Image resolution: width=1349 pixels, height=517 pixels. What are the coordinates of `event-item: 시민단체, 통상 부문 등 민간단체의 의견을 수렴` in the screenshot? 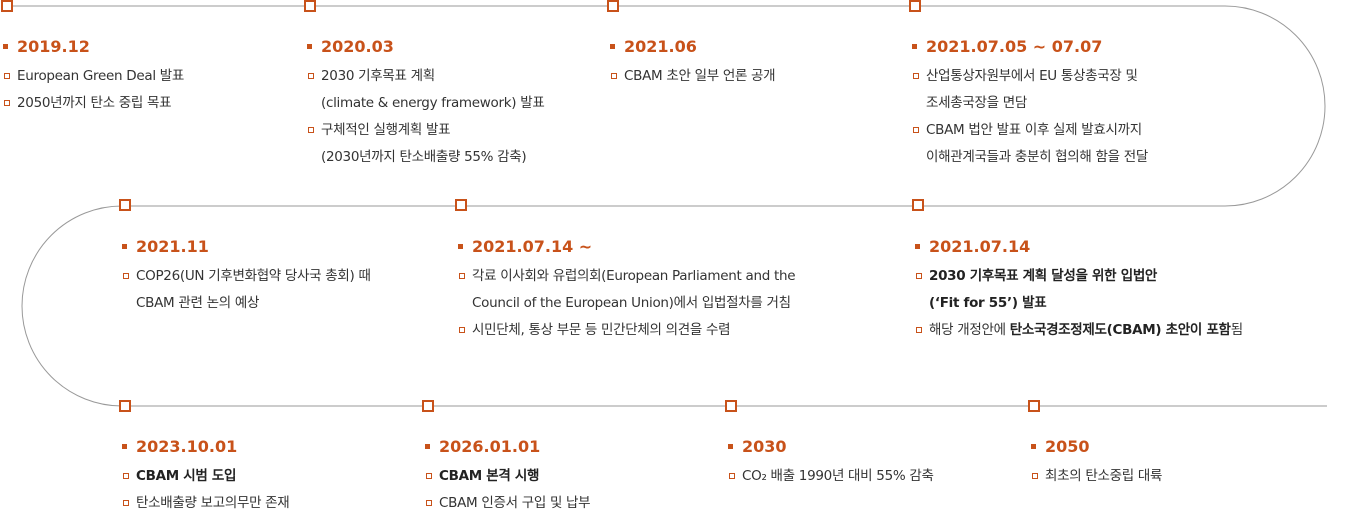 It's located at (668, 330).